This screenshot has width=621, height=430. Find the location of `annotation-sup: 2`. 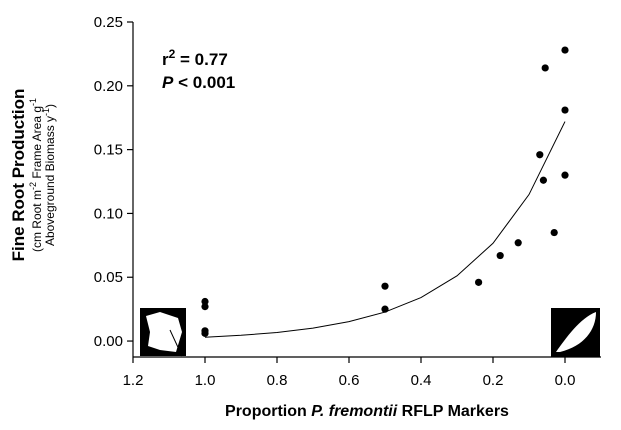

annotation-sup: 2 is located at coordinates (172, 54).